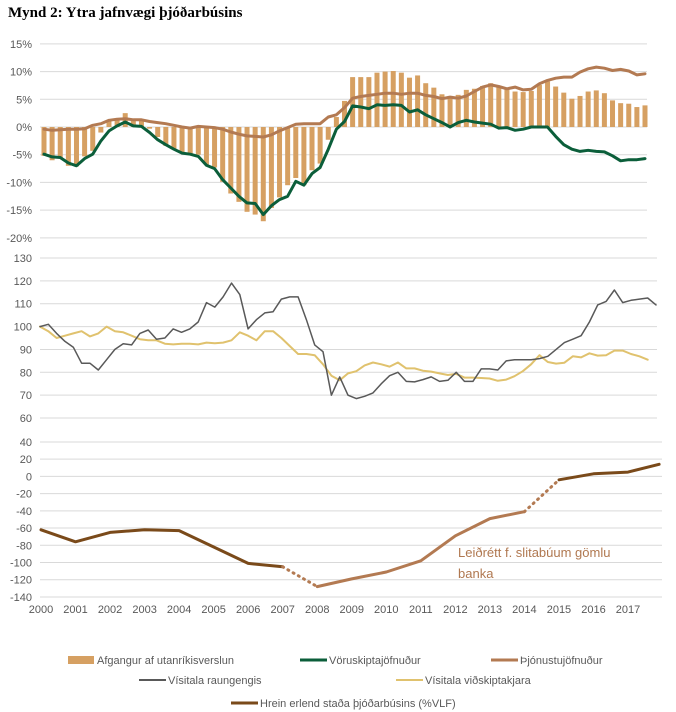 This screenshot has height=712, width=676. What do you see at coordinates (24, 128) in the screenshot?
I see `y-tick-label: 0%` at bounding box center [24, 128].